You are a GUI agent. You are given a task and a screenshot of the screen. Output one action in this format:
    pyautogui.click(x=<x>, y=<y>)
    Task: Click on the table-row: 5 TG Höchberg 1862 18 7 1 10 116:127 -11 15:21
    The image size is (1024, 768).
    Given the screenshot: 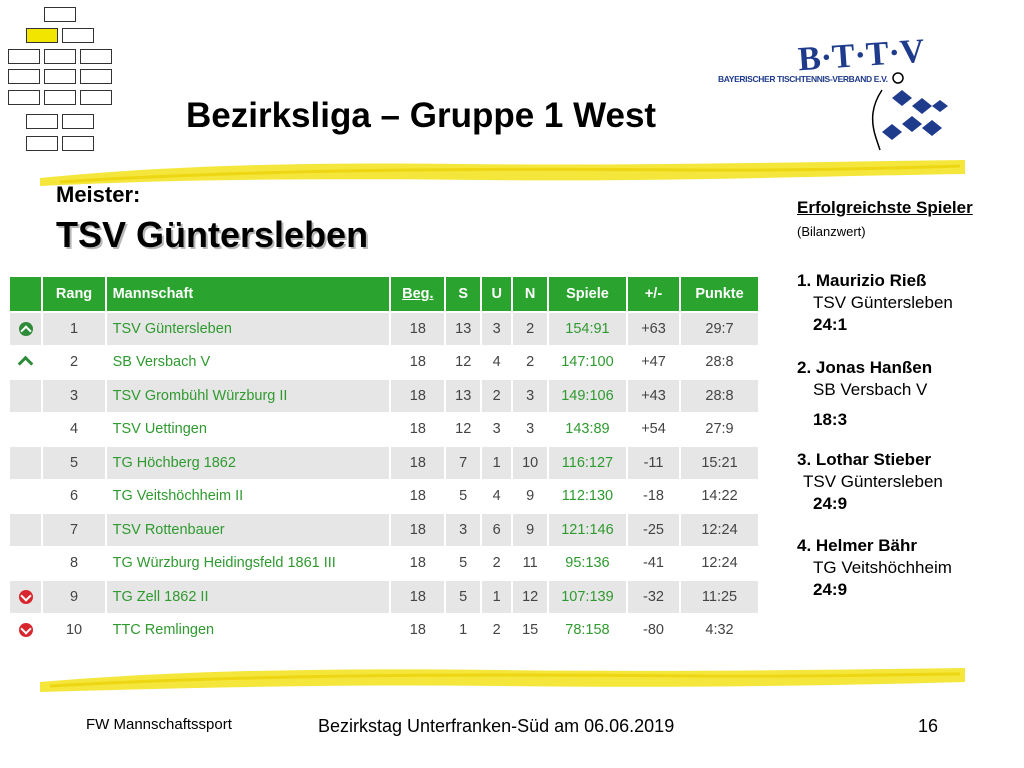 What is the action you would take?
    pyautogui.click(x=383, y=463)
    